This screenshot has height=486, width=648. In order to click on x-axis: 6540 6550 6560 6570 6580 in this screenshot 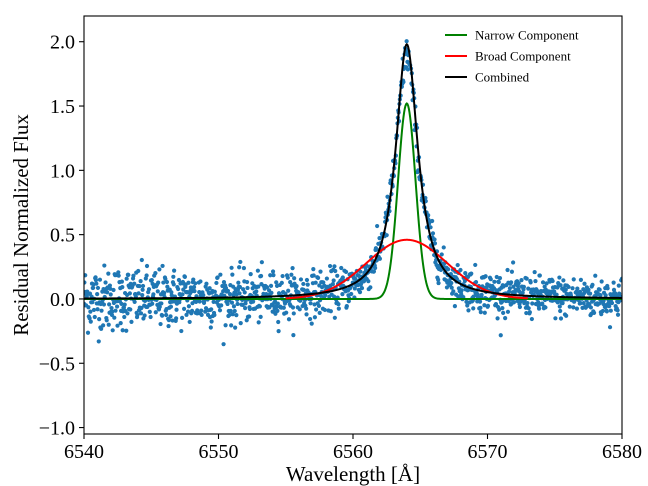, I will do `click(353, 448)`.